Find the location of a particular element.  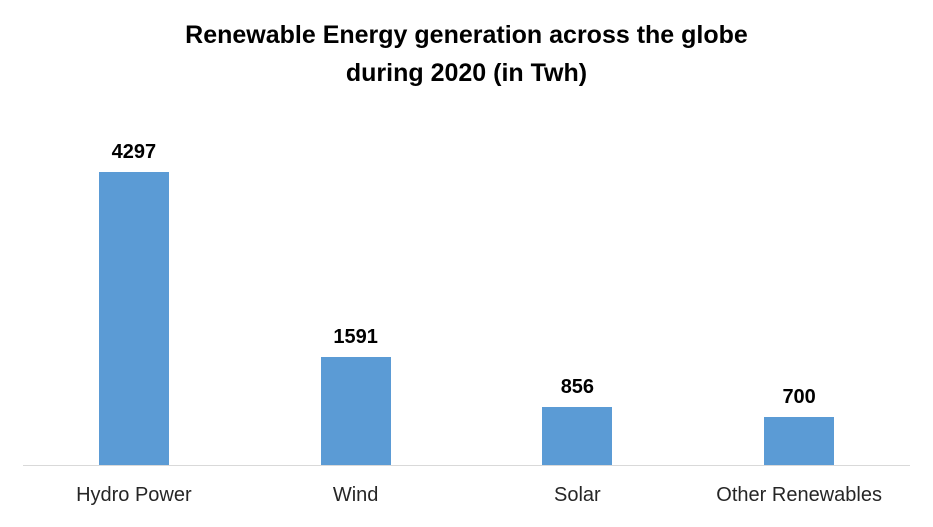

category-label-solar: Solar is located at coordinates (577, 495).